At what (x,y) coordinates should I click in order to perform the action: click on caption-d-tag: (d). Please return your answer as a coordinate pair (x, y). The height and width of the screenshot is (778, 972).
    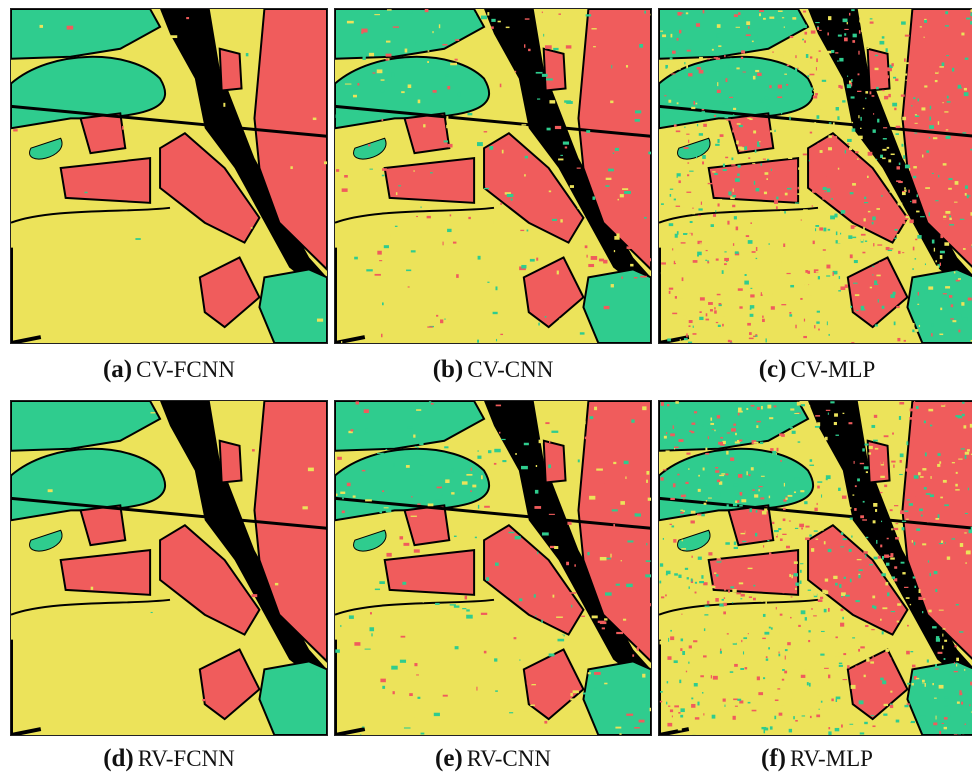
    Looking at the image, I should click on (118, 758).